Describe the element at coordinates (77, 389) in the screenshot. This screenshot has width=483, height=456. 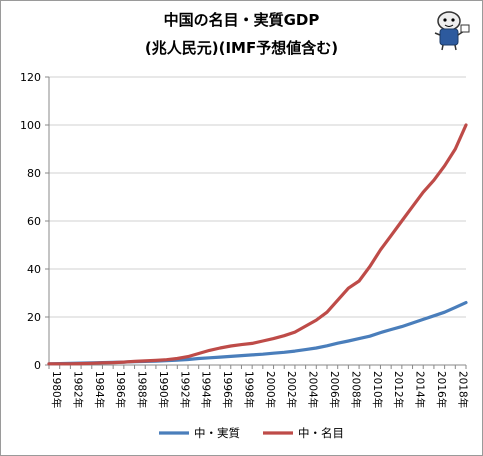
I see `x-tick-label-1982: 1982年` at that location.